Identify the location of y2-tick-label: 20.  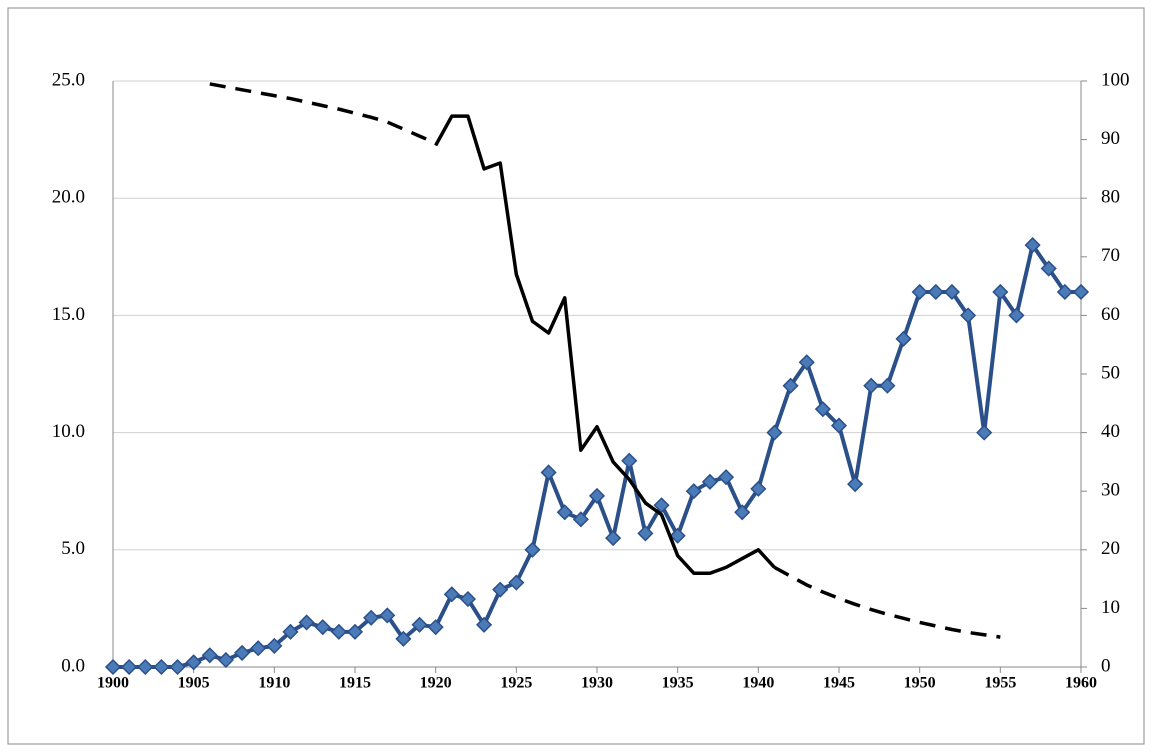
(1110, 548).